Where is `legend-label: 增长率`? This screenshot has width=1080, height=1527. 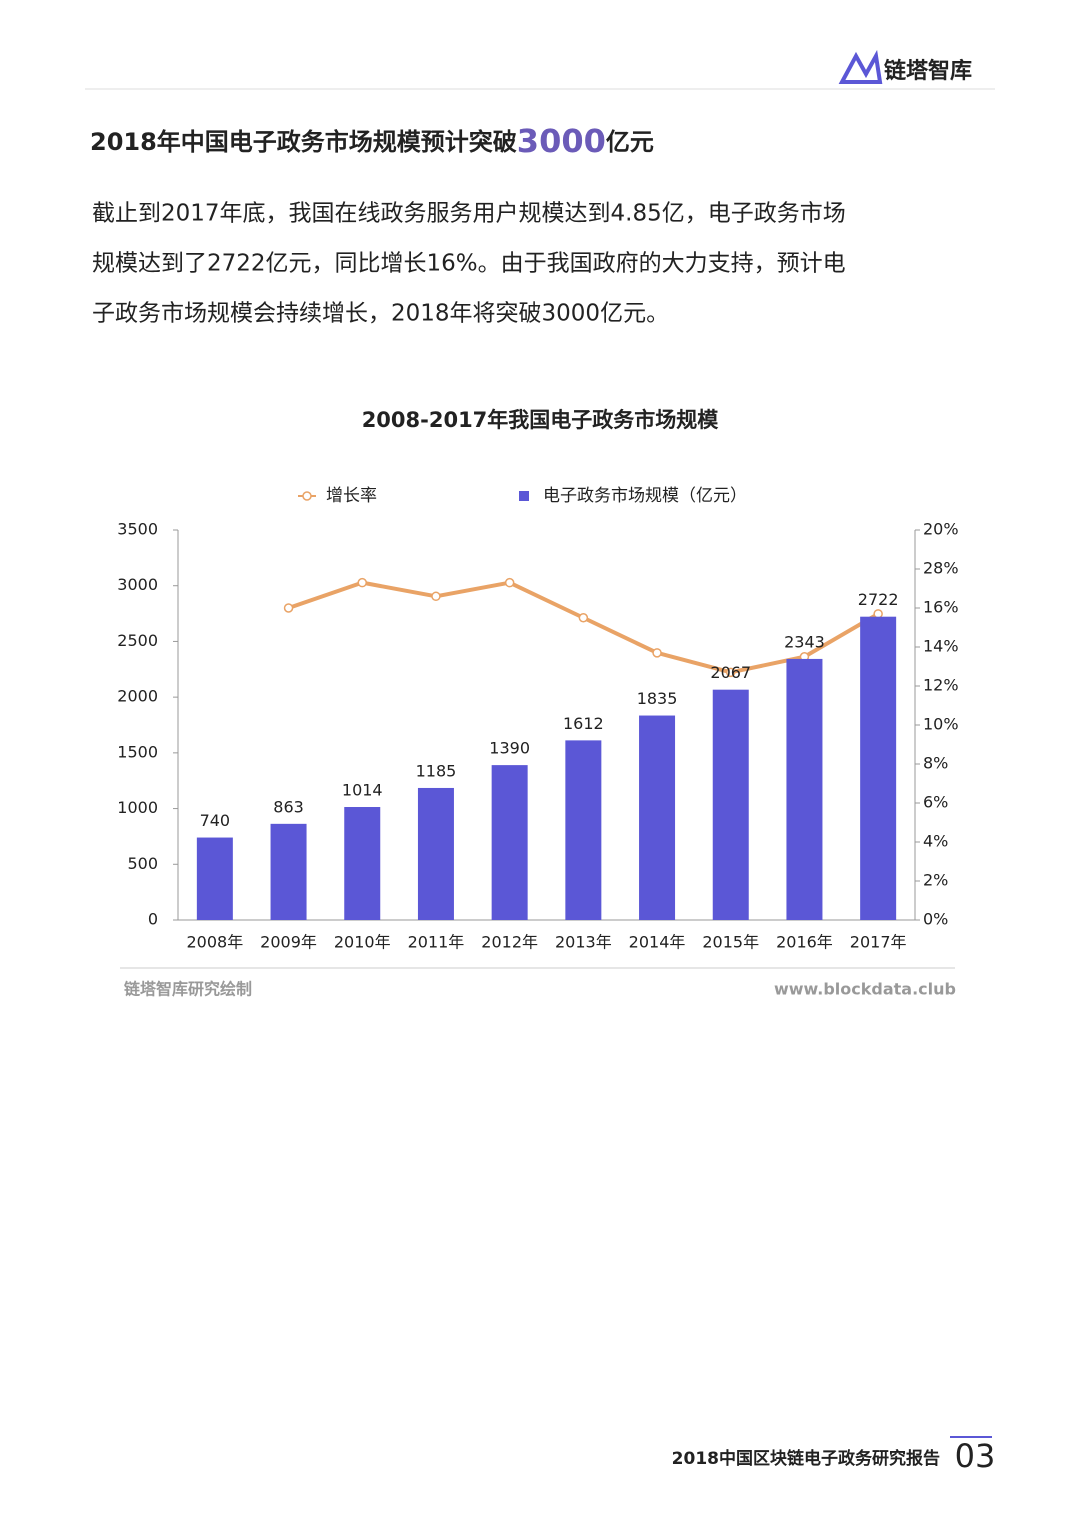 legend-label: 增长率 is located at coordinates (351, 496).